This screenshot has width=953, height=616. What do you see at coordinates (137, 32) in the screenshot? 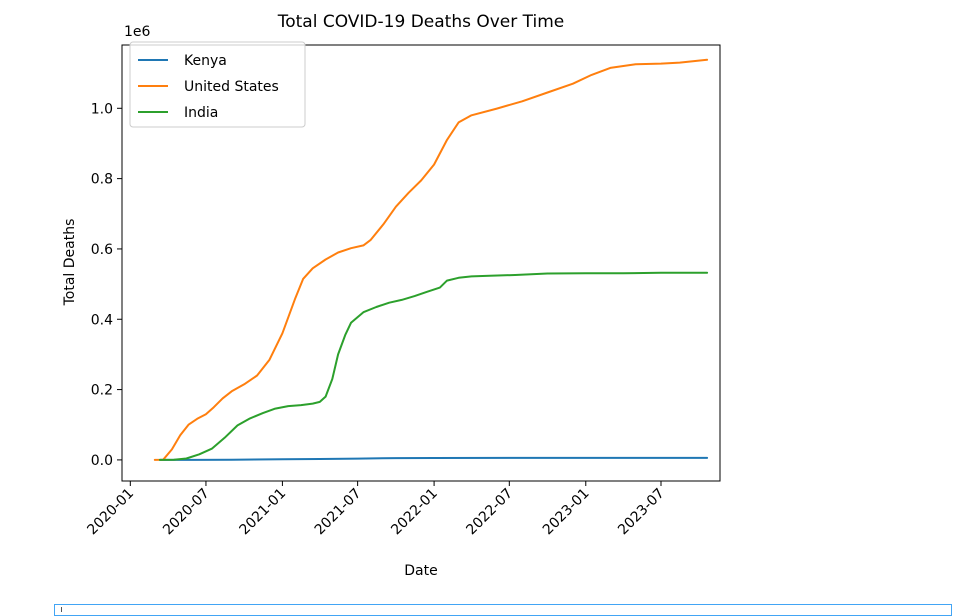
I see `y-axis-scale-label: 1e6` at bounding box center [137, 32].